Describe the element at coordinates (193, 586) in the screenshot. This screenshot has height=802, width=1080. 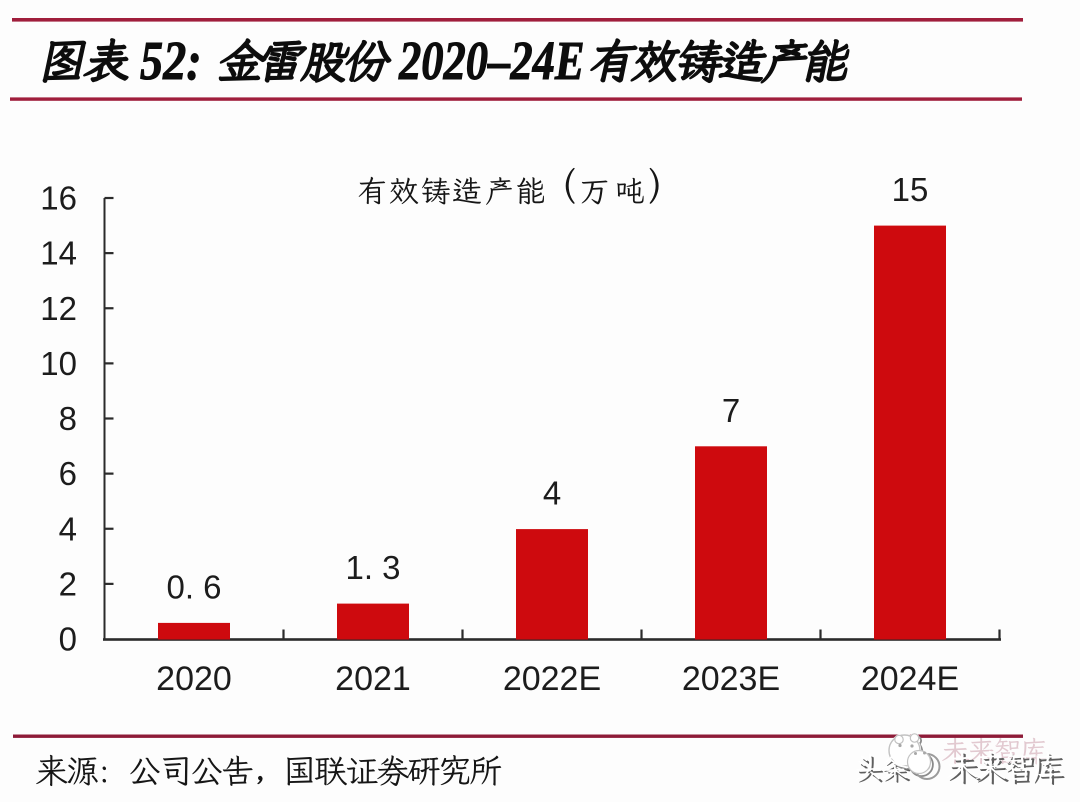
I see `svg-text: 0. 6` at that location.